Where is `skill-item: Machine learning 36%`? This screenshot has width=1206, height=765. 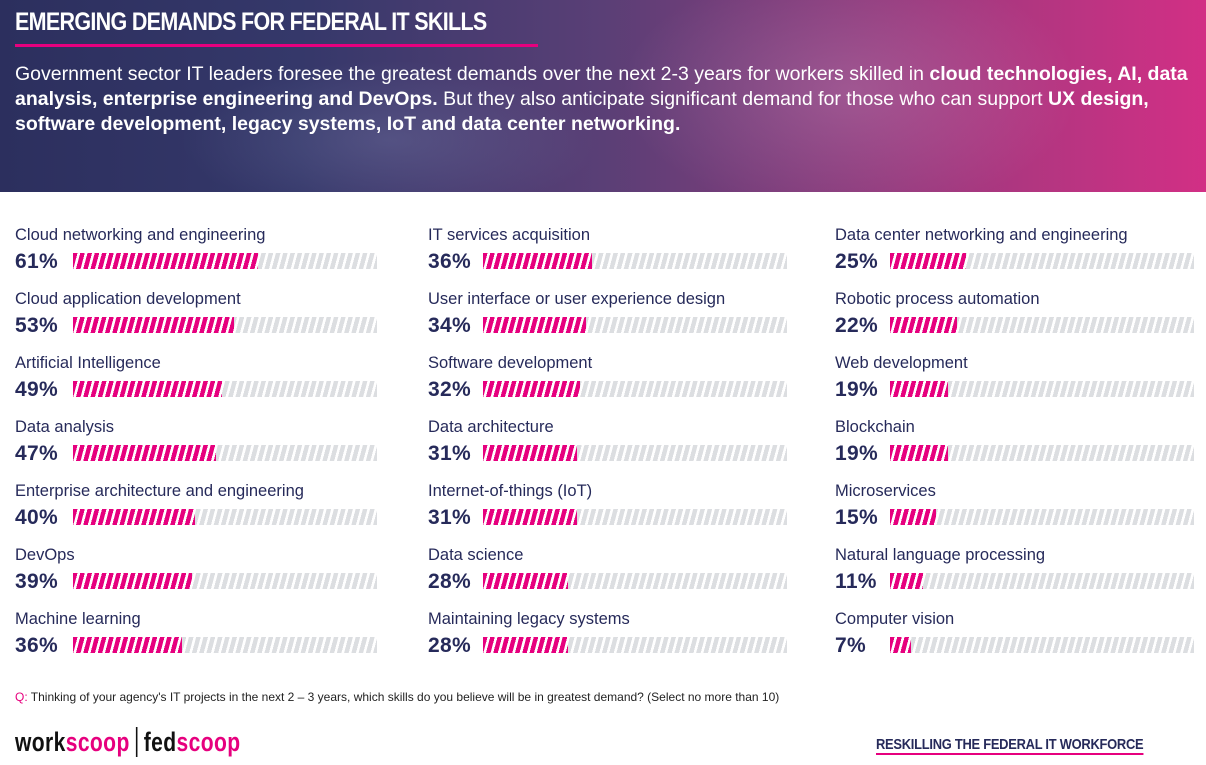
skill-item: Machine learning 36% is located at coordinates (205, 636).